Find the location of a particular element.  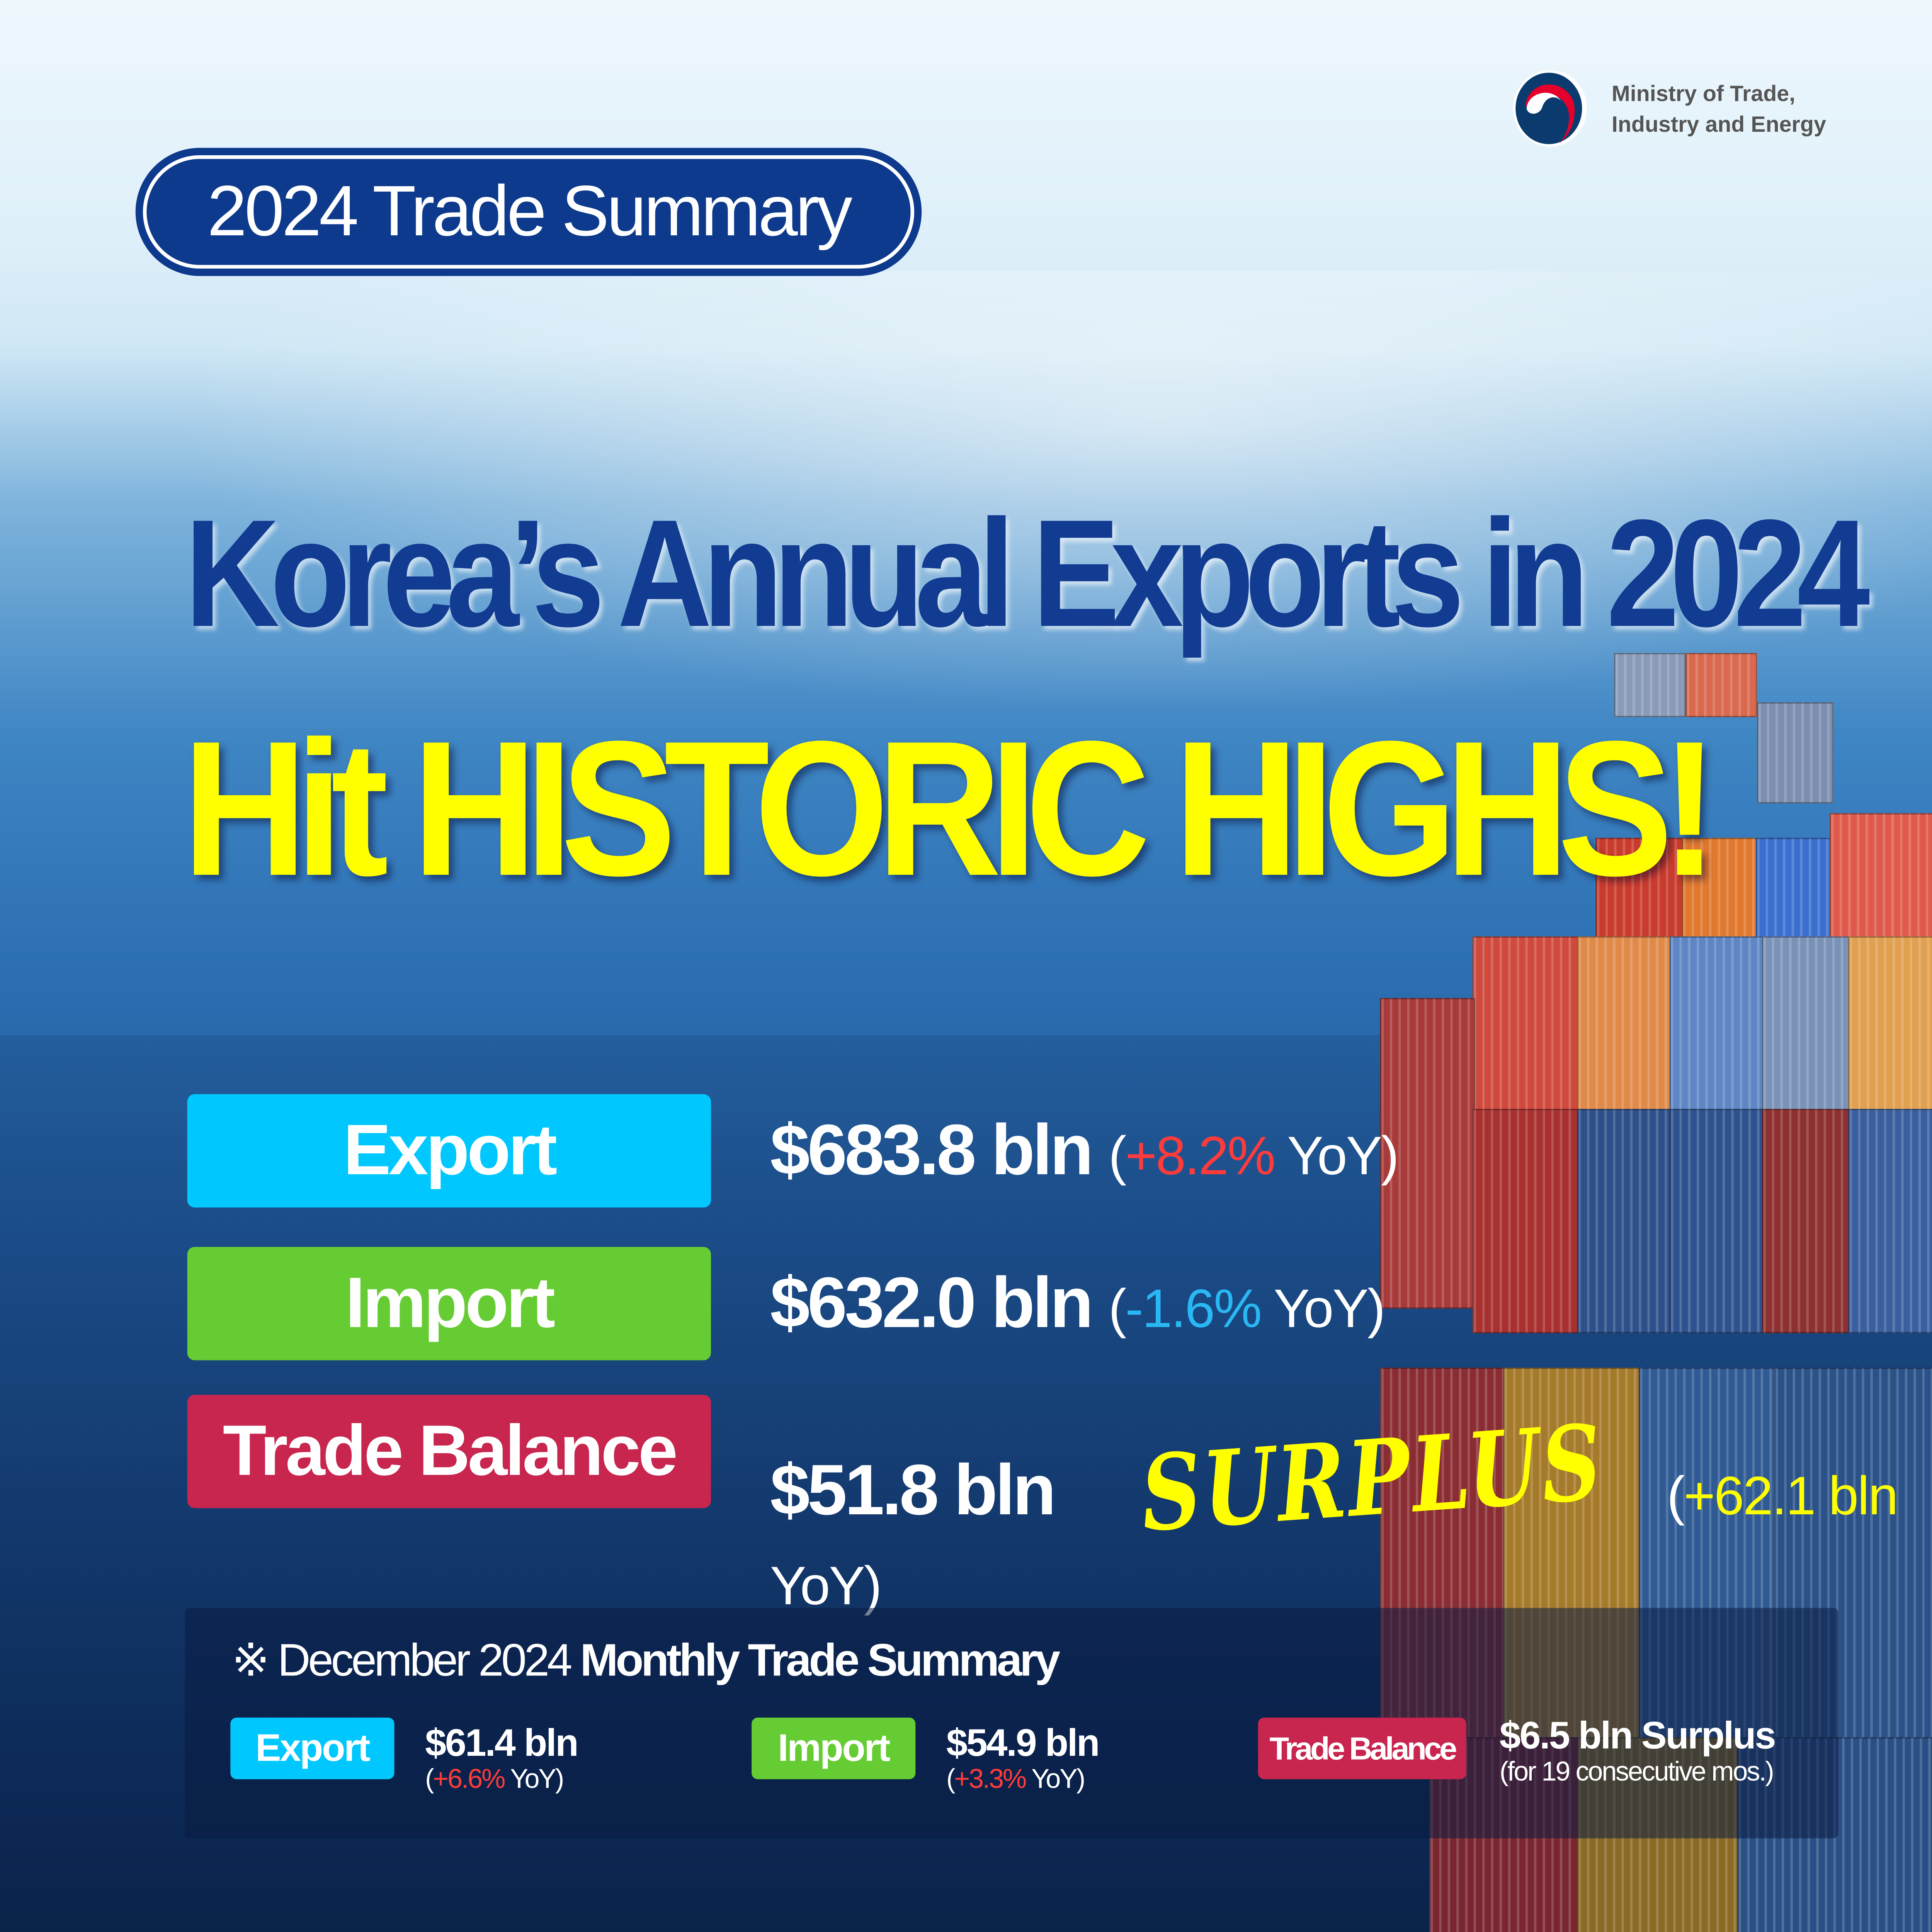

ministry-name: Ministry of Trade, Industry and Energy is located at coordinates (1719, 110).